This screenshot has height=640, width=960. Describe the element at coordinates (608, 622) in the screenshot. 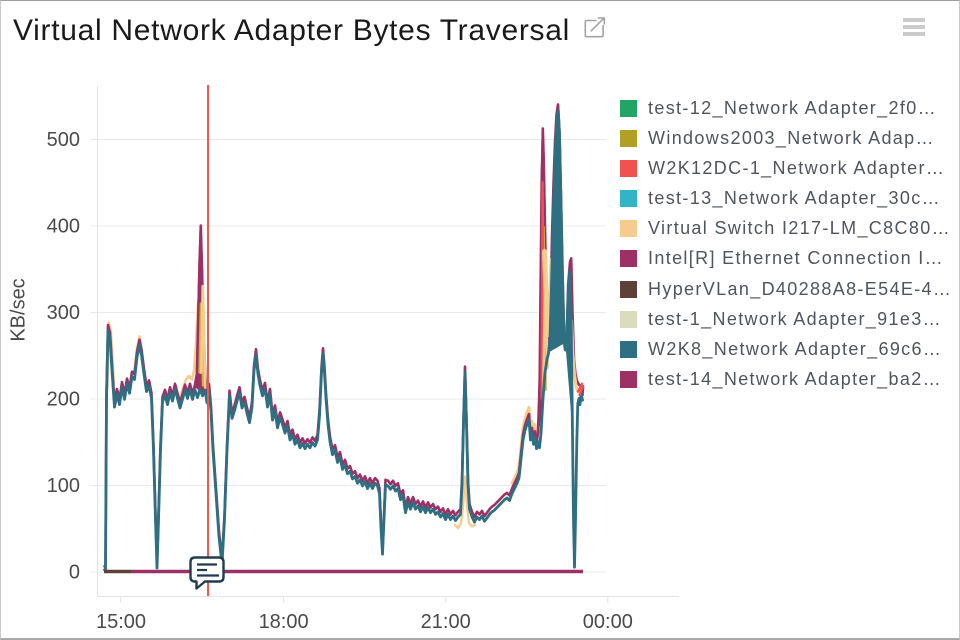

I see `svg-text: 00:00` at that location.